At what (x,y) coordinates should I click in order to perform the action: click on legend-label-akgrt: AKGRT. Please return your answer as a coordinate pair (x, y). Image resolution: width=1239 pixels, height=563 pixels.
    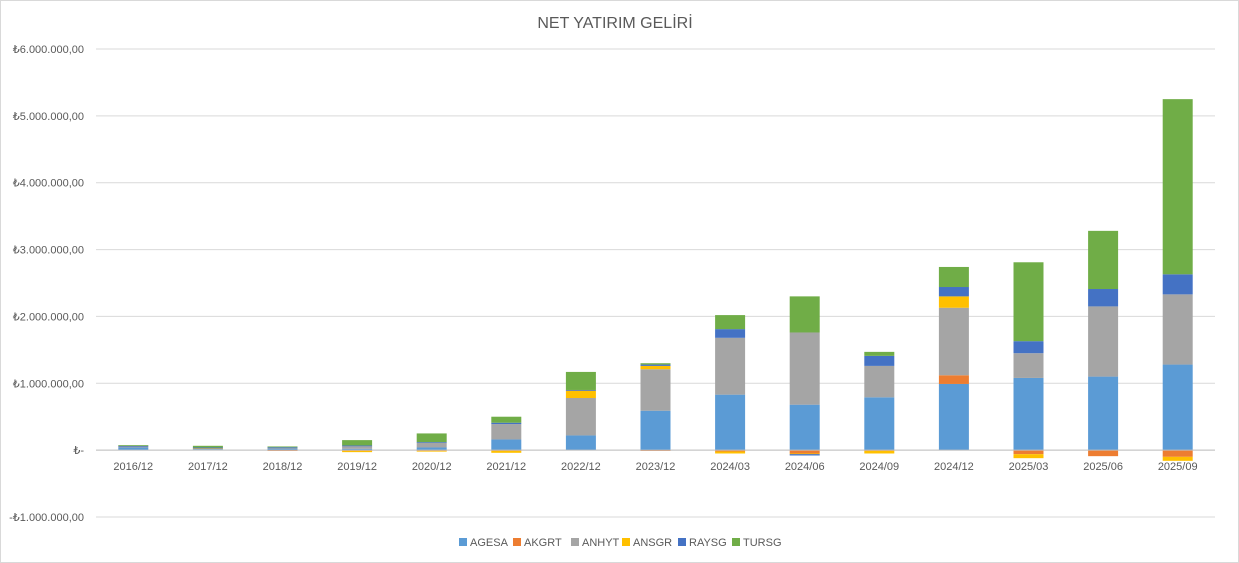
    Looking at the image, I should click on (543, 543).